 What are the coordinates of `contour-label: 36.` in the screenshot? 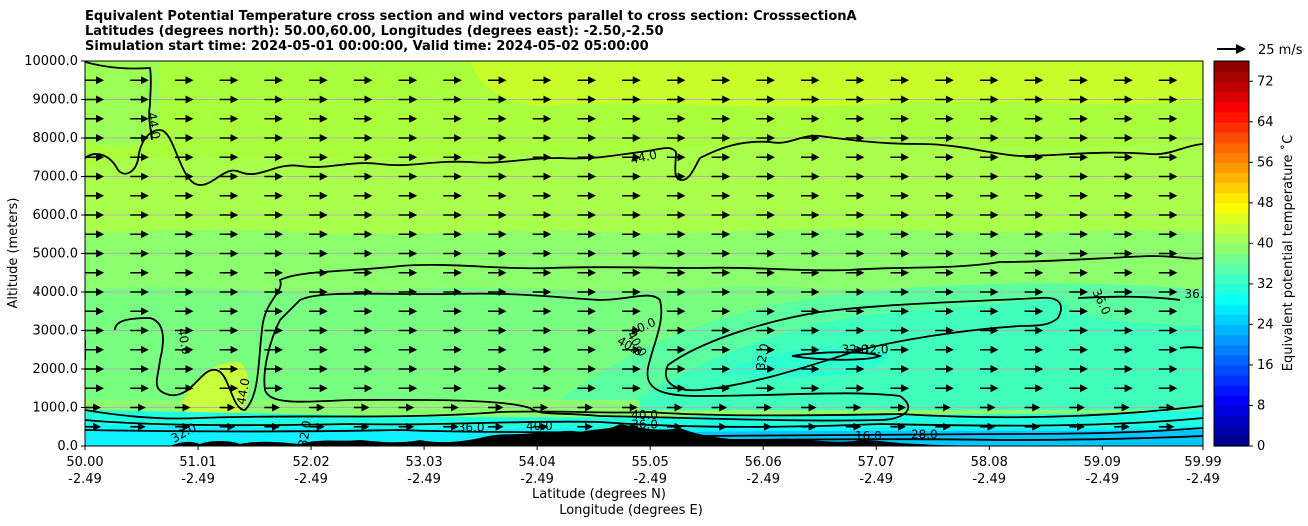 It's located at (1194, 294).